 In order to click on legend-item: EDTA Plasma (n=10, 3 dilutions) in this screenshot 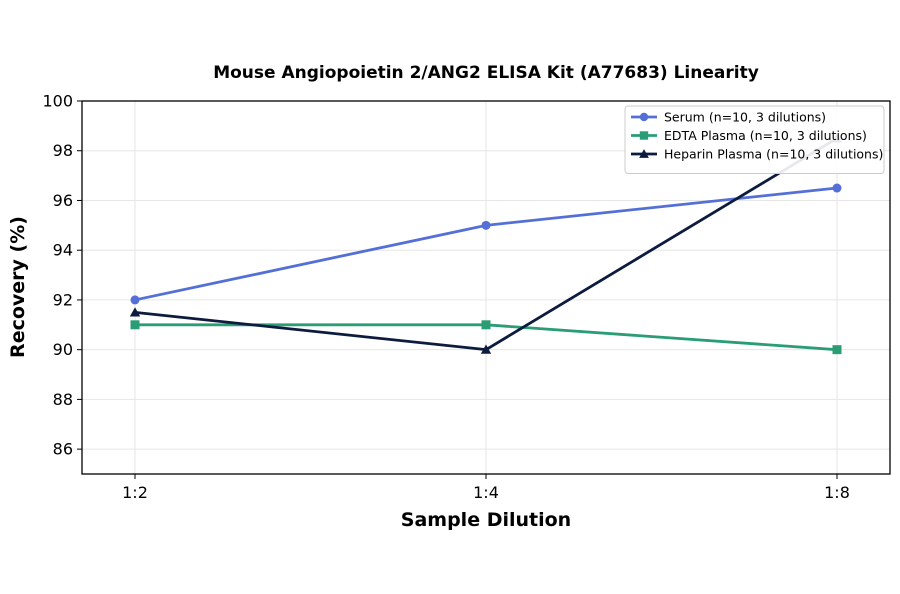, I will do `click(749, 135)`.